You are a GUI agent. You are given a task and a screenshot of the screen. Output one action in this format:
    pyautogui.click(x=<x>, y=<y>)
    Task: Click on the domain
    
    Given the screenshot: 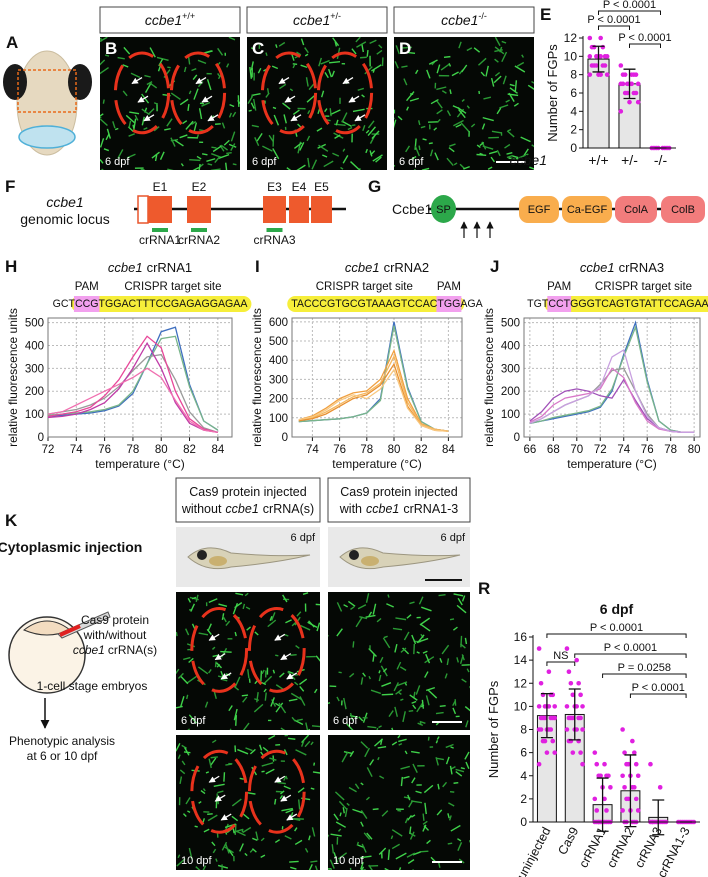 What is the action you would take?
    pyautogui.click(x=683, y=209)
    